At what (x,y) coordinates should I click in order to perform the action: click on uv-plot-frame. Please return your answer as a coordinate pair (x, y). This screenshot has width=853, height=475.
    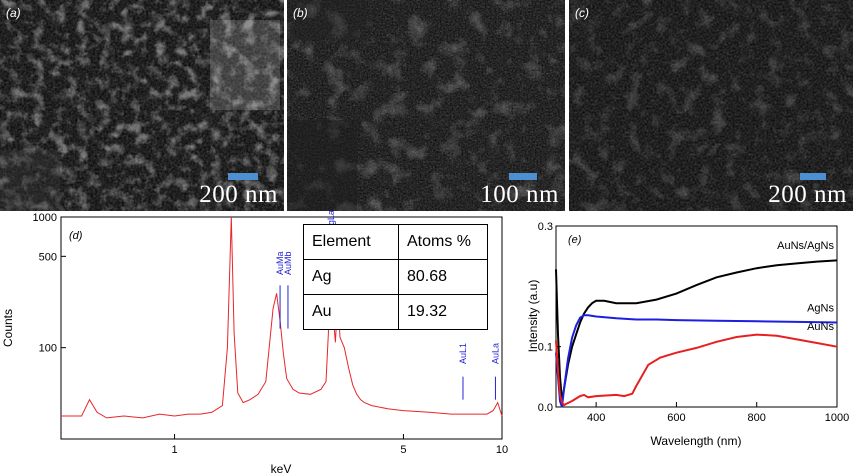
    Looking at the image, I should click on (696, 316).